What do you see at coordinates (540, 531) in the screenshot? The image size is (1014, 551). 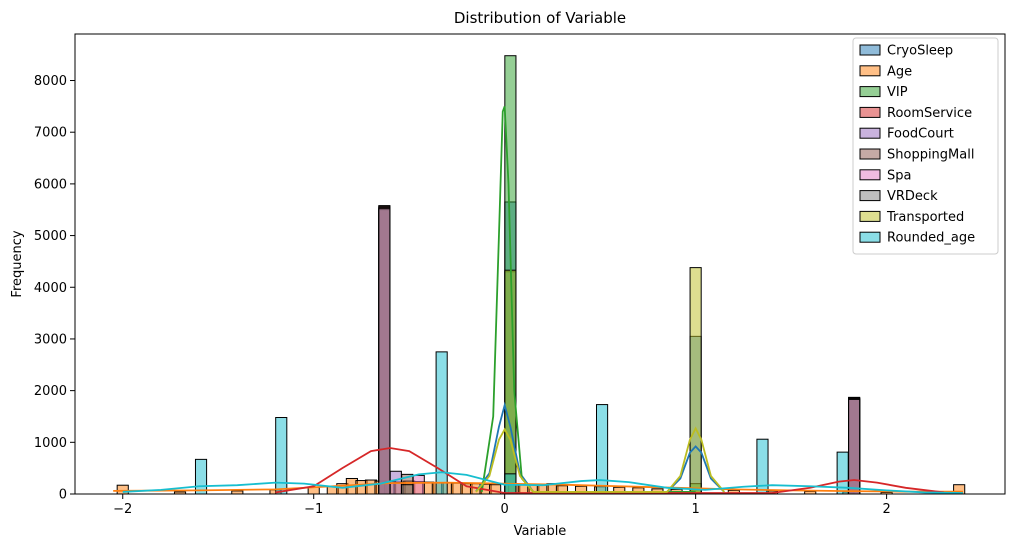 I see `x-axis-label: Variable` at bounding box center [540, 531].